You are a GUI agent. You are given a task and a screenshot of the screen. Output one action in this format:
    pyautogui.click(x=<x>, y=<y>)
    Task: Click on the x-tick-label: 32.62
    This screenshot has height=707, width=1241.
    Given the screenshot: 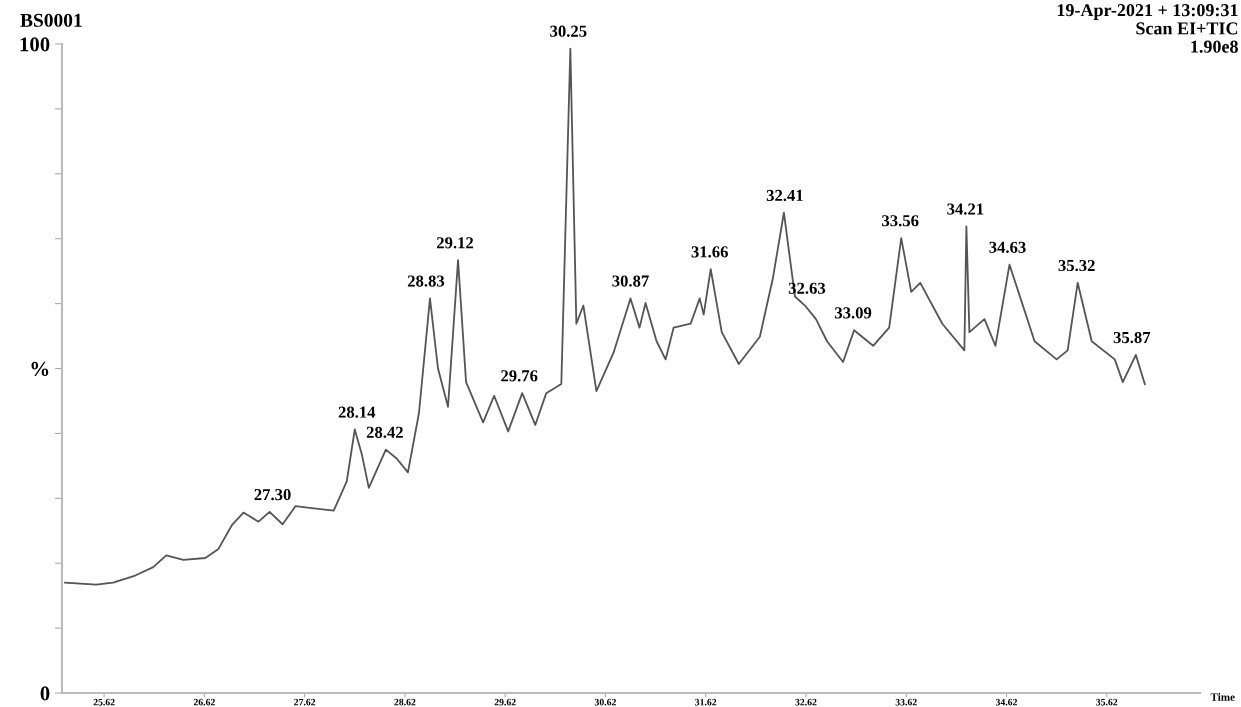 What is the action you would take?
    pyautogui.click(x=806, y=702)
    